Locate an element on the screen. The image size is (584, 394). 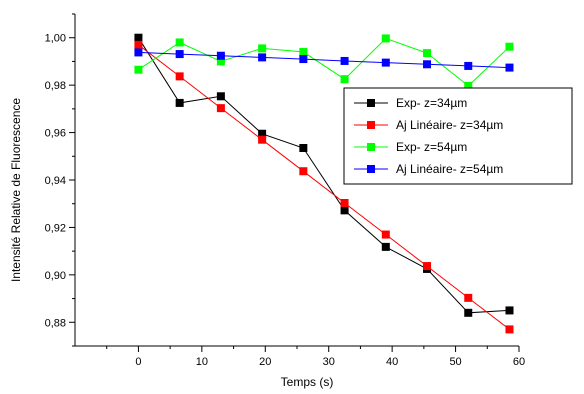
y-tick-label: 0,94 is located at coordinates (55, 181).